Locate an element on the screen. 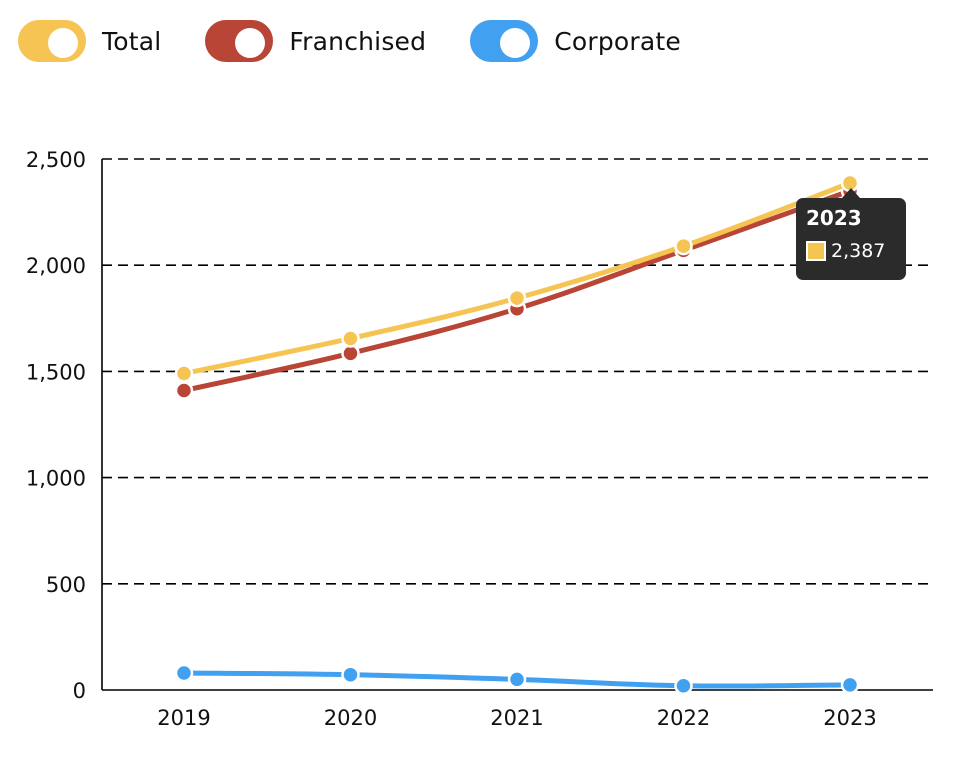 The width and height of the screenshot is (978, 758). tooltip-value: 2,387 is located at coordinates (858, 251).